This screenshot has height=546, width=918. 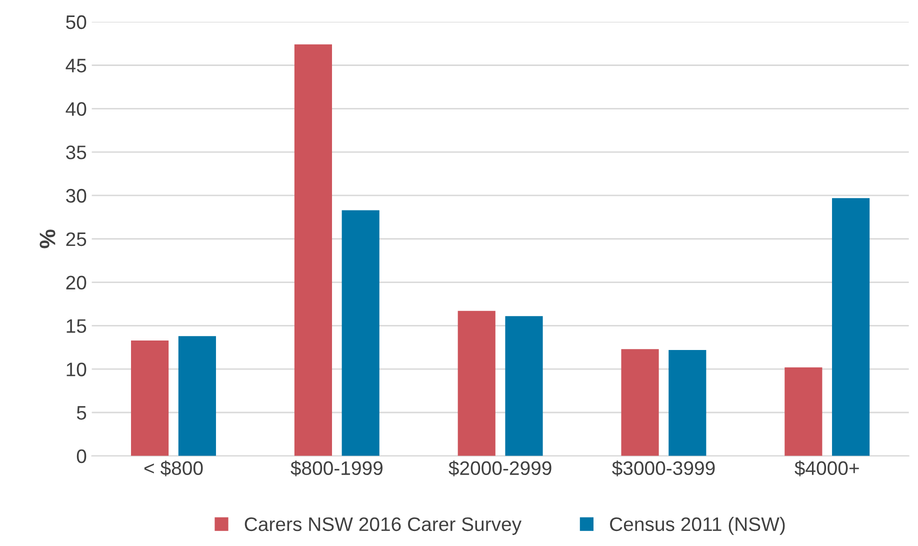 I want to click on y-tick-label: 10, so click(x=76, y=369).